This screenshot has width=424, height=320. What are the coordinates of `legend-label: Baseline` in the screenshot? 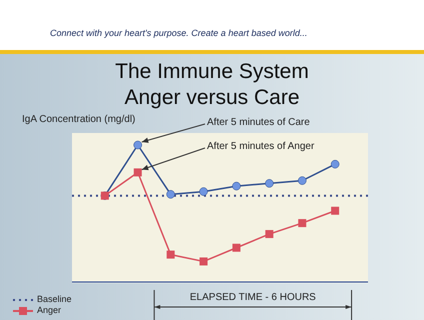 It's located at (54, 299).